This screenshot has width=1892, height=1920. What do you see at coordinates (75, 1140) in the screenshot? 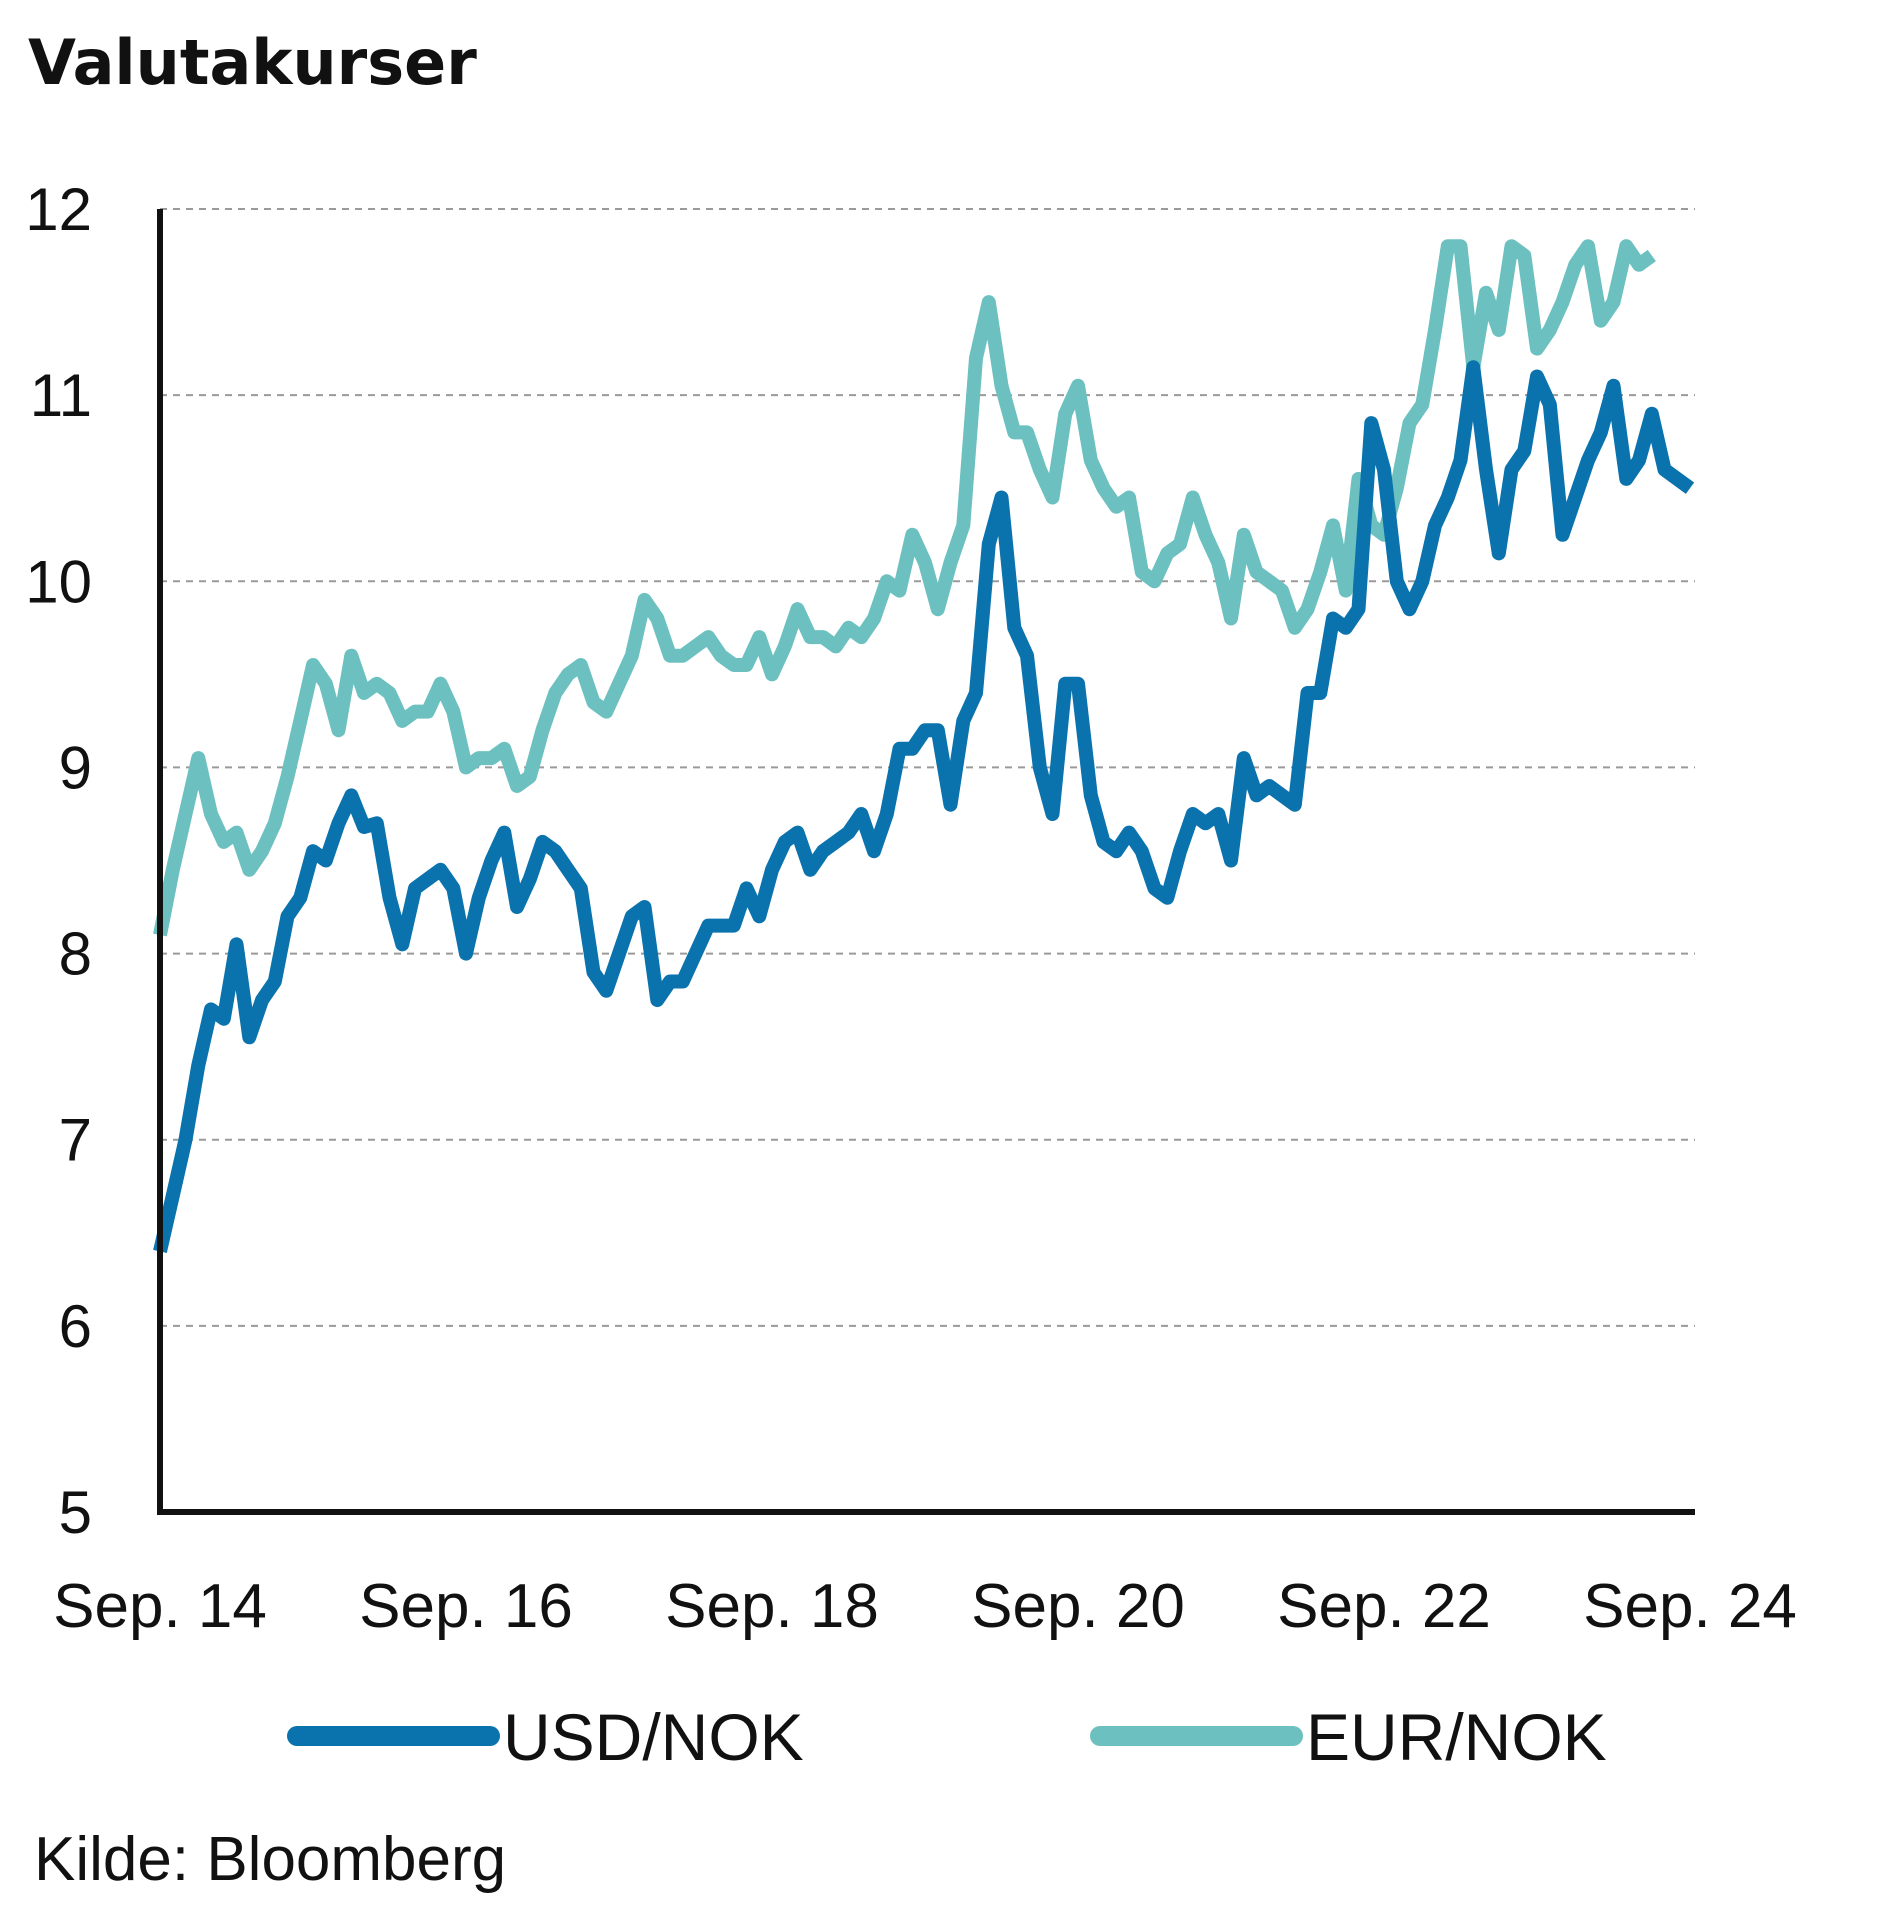
I see `y-tick-label: 7` at bounding box center [75, 1140].